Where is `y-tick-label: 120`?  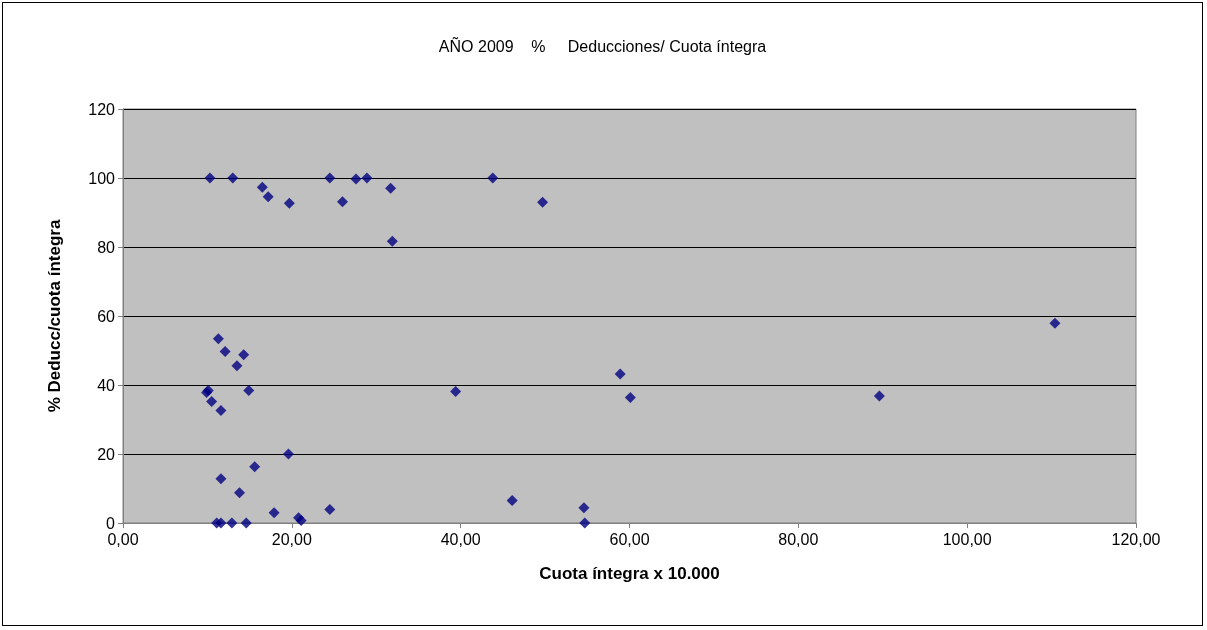
y-tick-label: 120 is located at coordinates (102, 109).